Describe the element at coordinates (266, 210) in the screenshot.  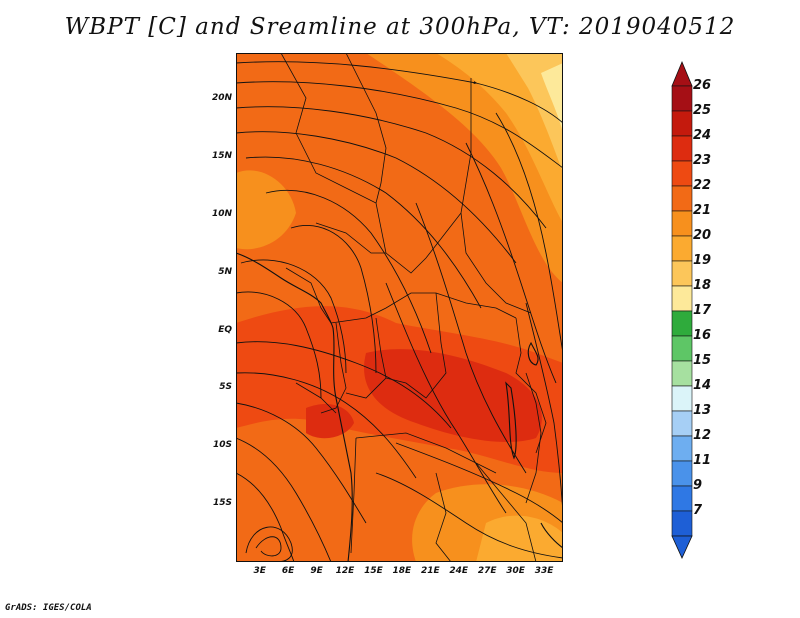
I see `wbpt-field-21-west` at that location.